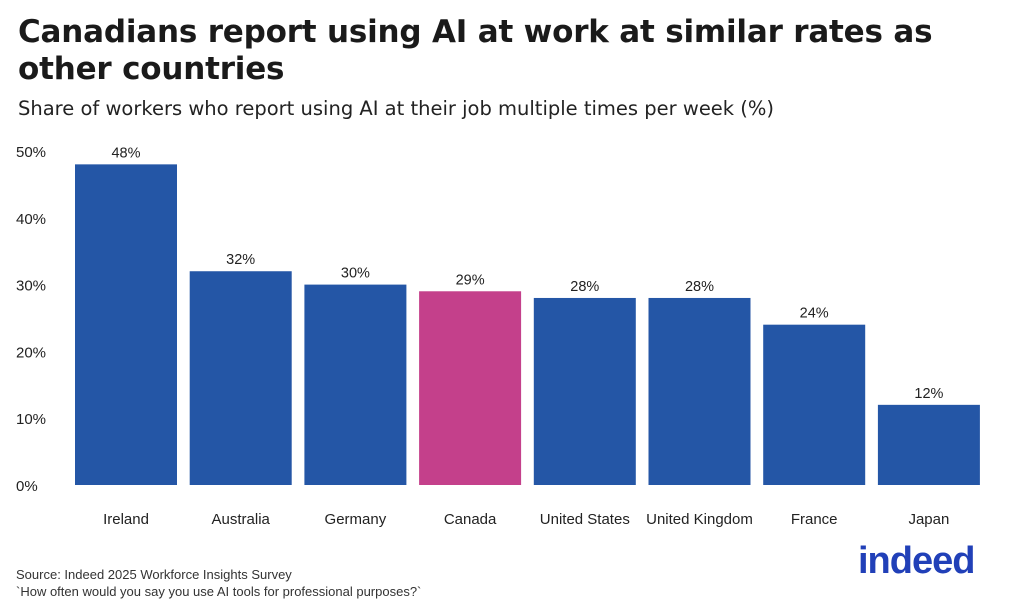 This screenshot has height=614, width=1024. I want to click on bar-canada, so click(470, 388).